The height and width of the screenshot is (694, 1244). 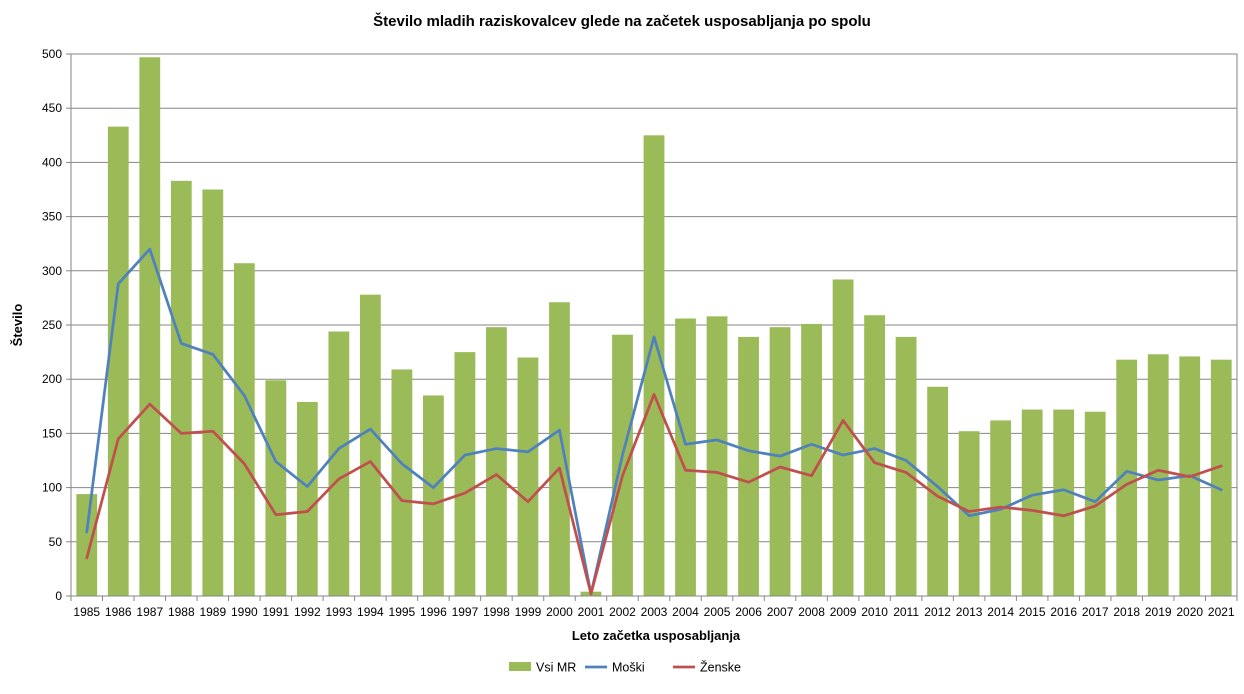 I want to click on x-tick-label: 1990, so click(x=244, y=612).